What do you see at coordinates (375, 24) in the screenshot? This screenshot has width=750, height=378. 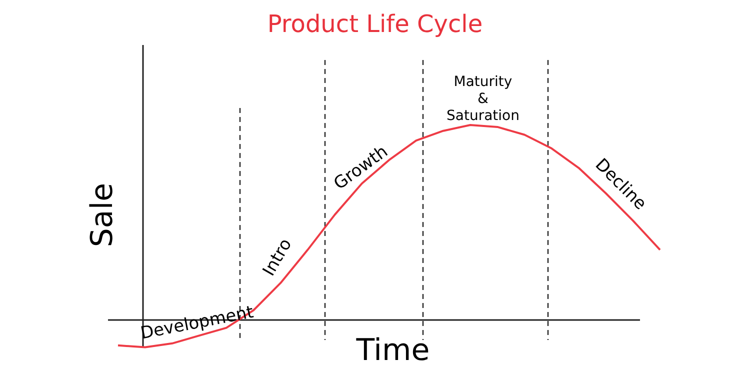 I see `chart-title: Product Life Cycle` at bounding box center [375, 24].